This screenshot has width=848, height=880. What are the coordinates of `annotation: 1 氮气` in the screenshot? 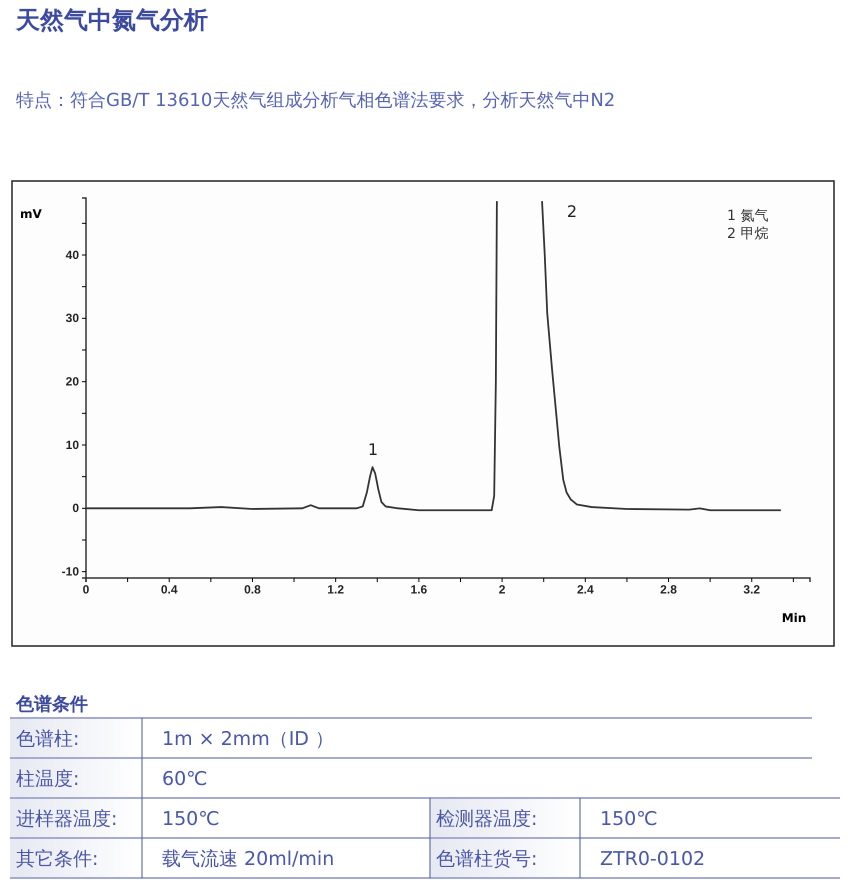 It's located at (747, 216).